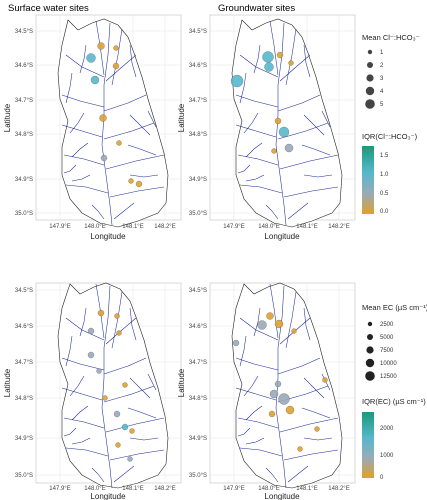  I want to click on legend-colorbar-chloride: IQR(Cl⁻:HCO₃⁻) 1.5 1.0 0.5 0.0, so click(390, 173).